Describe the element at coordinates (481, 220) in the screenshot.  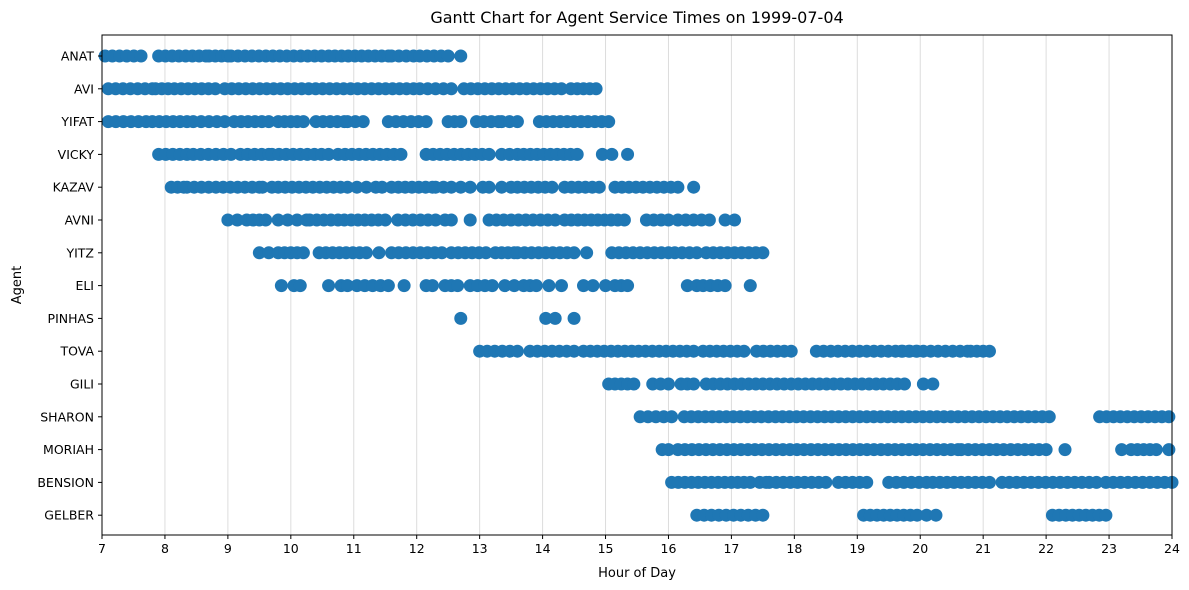
I see `agent-row-avni` at that location.